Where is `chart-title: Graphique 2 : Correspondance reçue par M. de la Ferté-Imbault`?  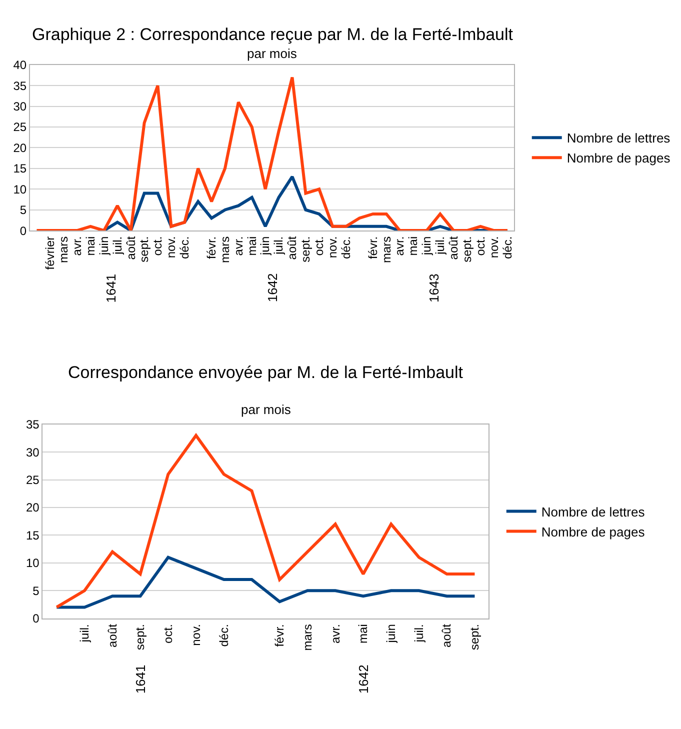 chart-title: Graphique 2 : Correspondance reçue par M. de la Ferté-Imbault is located at coordinates (273, 34).